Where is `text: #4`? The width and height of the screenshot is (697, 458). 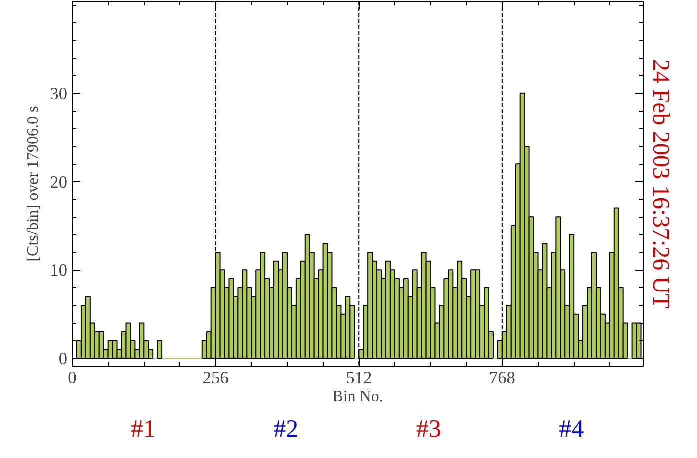
text: #4 is located at coordinates (572, 430).